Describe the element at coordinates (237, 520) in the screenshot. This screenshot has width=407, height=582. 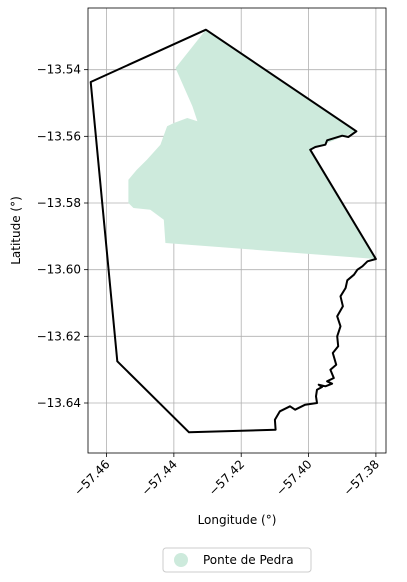
I see `x-axis-label: Longitude (°)` at that location.